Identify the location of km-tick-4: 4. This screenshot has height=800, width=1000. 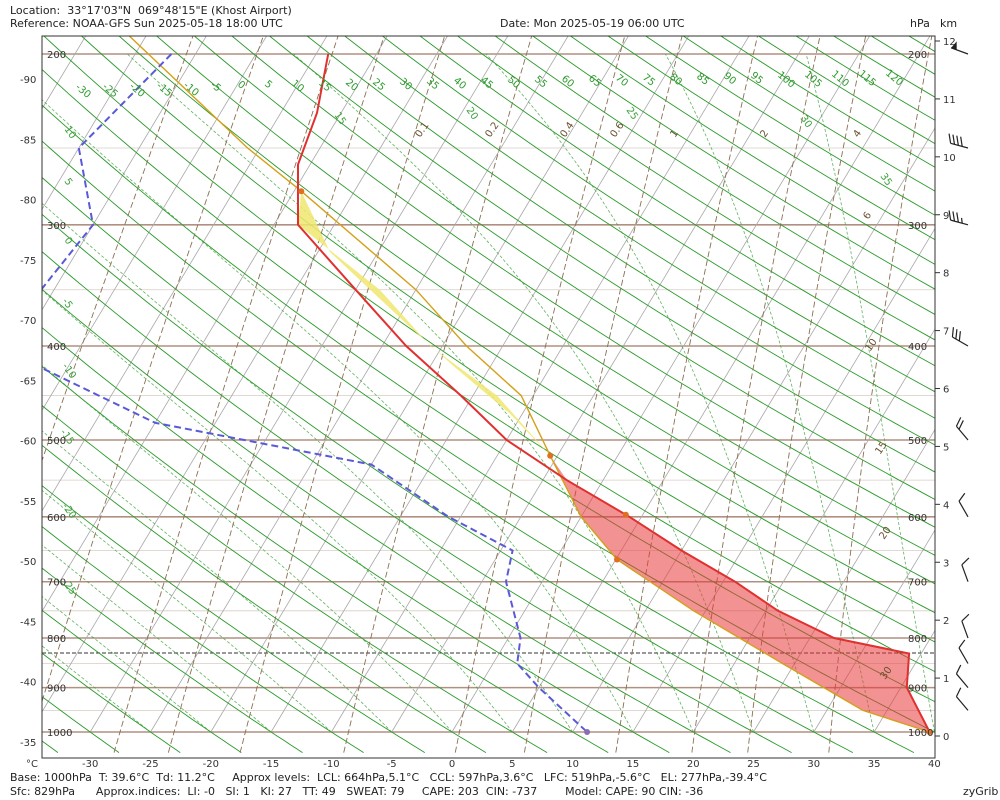
(946, 505).